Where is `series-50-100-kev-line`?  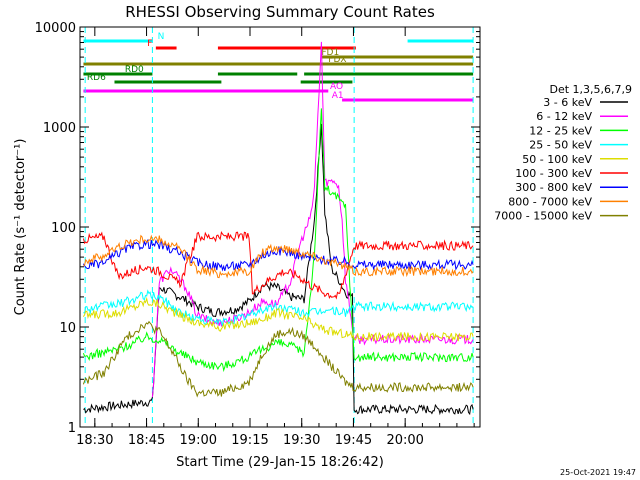 series-50-100-kev-line is located at coordinates (278, 319).